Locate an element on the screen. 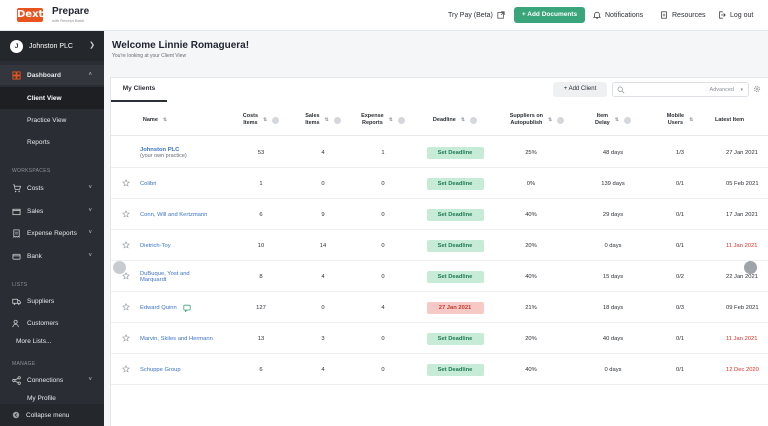 This screenshot has height=426, width=768. gear-icon is located at coordinates (757, 89).